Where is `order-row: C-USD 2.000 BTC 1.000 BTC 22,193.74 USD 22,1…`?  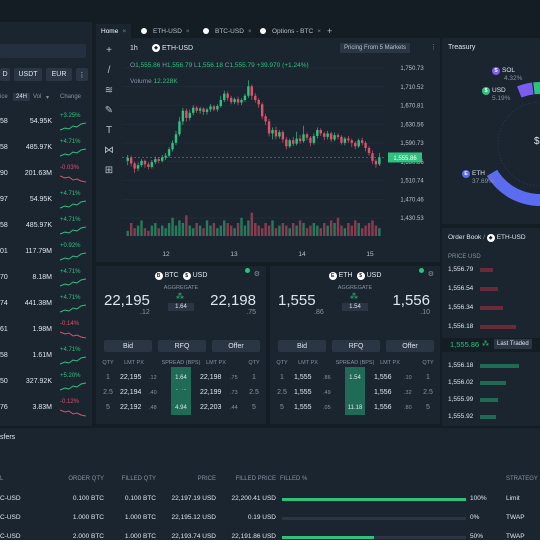
order-row: C-USD 2.000 BTC 1.000 BTC 22,193.74 USD 22,1… is located at coordinates (270, 535).